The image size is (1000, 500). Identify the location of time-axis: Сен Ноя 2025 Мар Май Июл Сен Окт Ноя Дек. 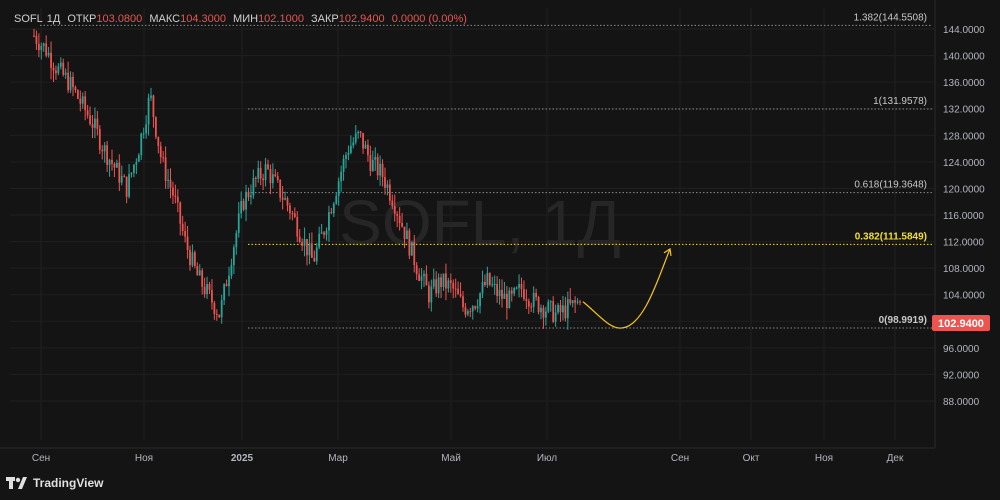
(467, 455).